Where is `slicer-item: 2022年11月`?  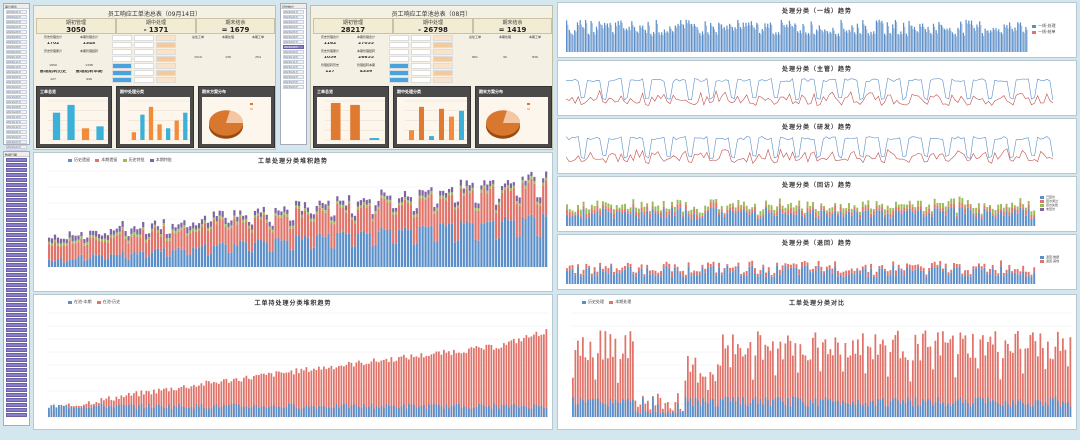
slicer-item: 2022年11月 is located at coordinates (293, 62).